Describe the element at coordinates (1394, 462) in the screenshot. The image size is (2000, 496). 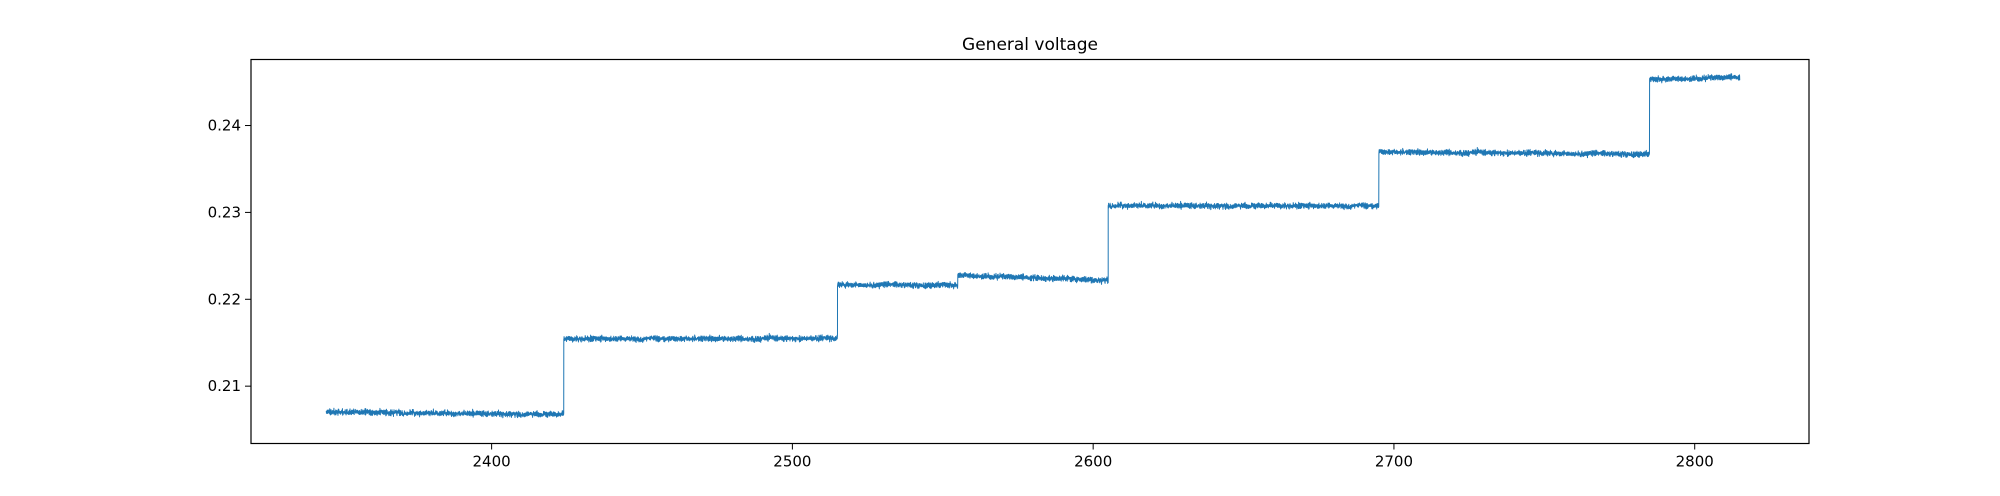
I see `x-tick-label: 2700` at that location.